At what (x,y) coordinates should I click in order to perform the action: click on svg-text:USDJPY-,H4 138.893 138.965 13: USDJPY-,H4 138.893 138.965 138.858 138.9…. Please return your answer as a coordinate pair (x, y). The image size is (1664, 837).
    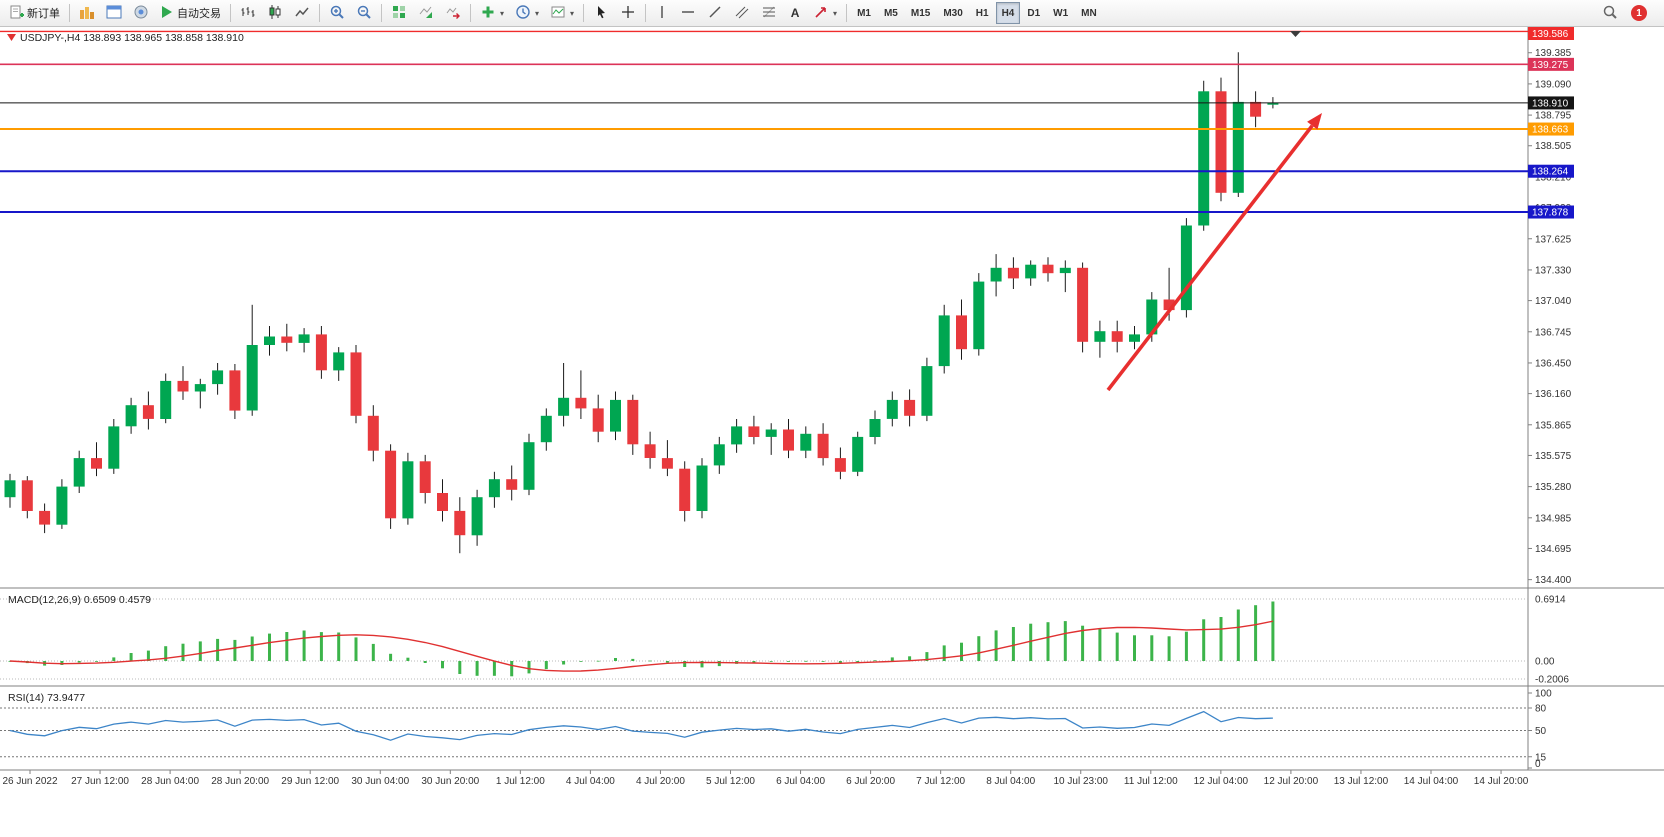
    Looking at the image, I should click on (132, 38).